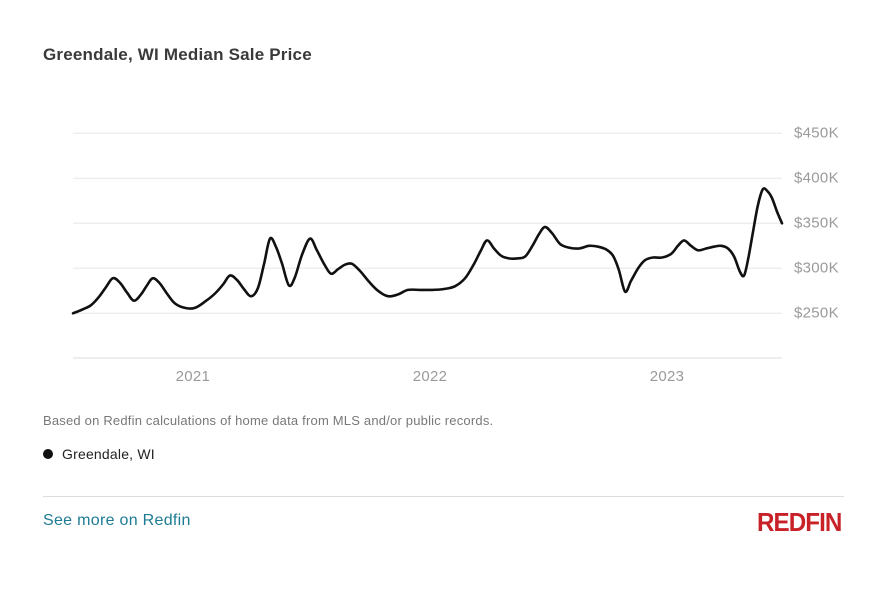 The image size is (888, 596). What do you see at coordinates (816, 133) in the screenshot?
I see `y-axis-tick-label: $450K` at bounding box center [816, 133].